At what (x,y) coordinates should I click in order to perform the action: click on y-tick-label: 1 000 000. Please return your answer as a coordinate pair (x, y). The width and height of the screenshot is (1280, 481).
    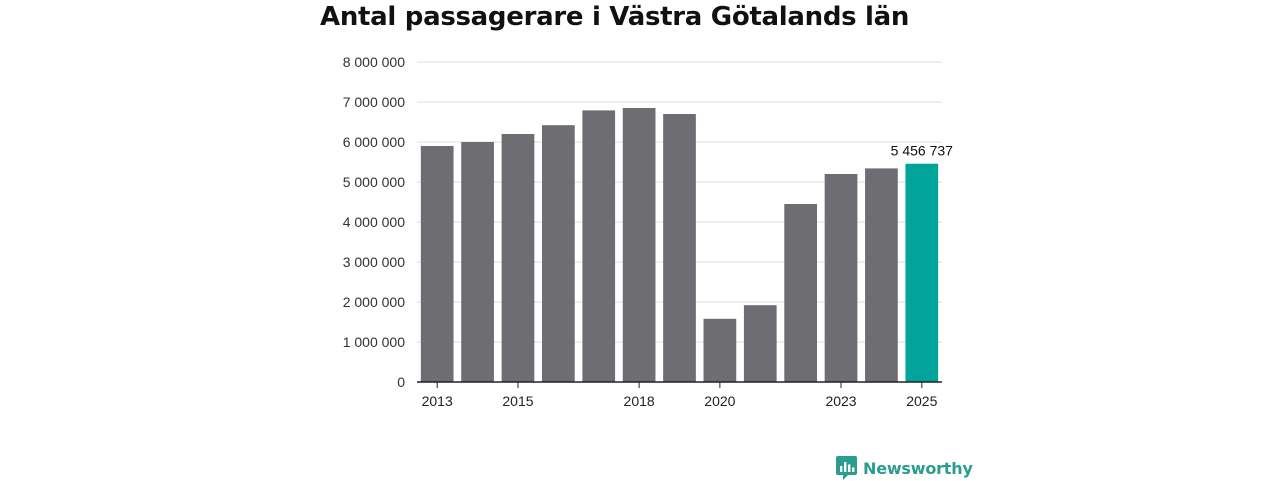
    Looking at the image, I should click on (374, 342).